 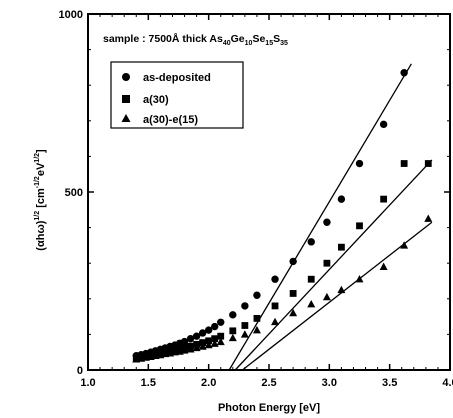 What do you see at coordinates (71, 15) in the screenshot?
I see `y-tick-label: 1000` at bounding box center [71, 15].